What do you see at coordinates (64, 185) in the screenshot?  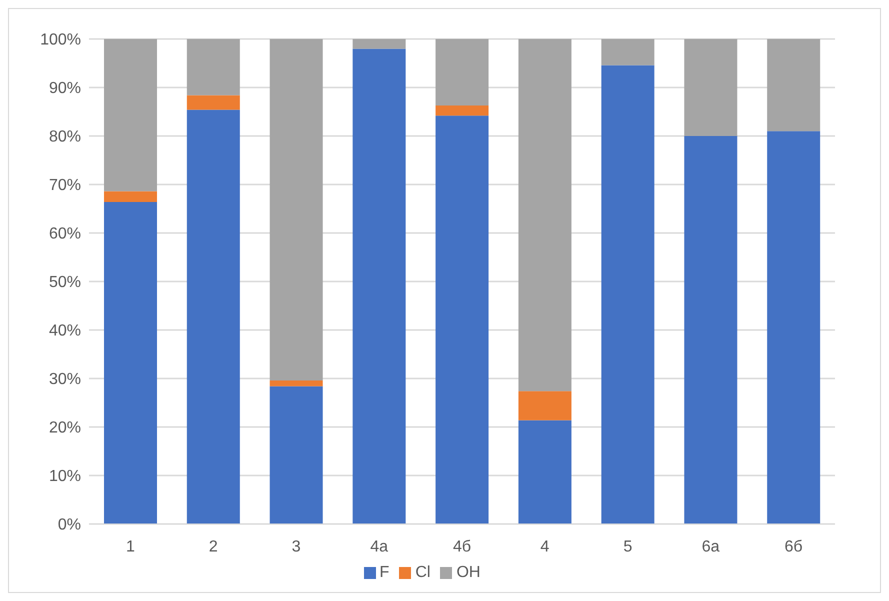 I see `y-tick-label: 70%` at bounding box center [64, 185].